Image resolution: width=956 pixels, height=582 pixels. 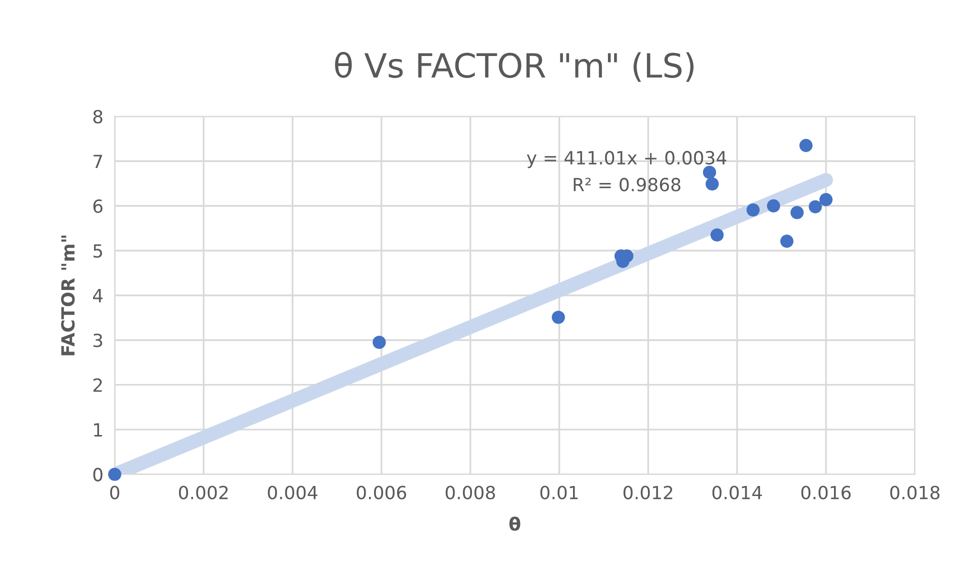 What do you see at coordinates (514, 67) in the screenshot?
I see `chart-title: θ Vs FACTOR "m" (LS)` at bounding box center [514, 67].